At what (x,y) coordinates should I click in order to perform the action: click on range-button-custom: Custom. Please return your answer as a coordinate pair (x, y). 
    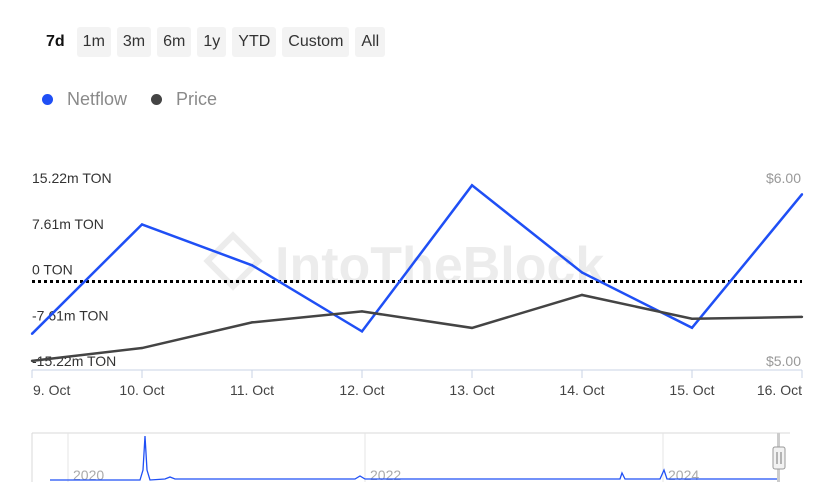
    Looking at the image, I should click on (316, 42).